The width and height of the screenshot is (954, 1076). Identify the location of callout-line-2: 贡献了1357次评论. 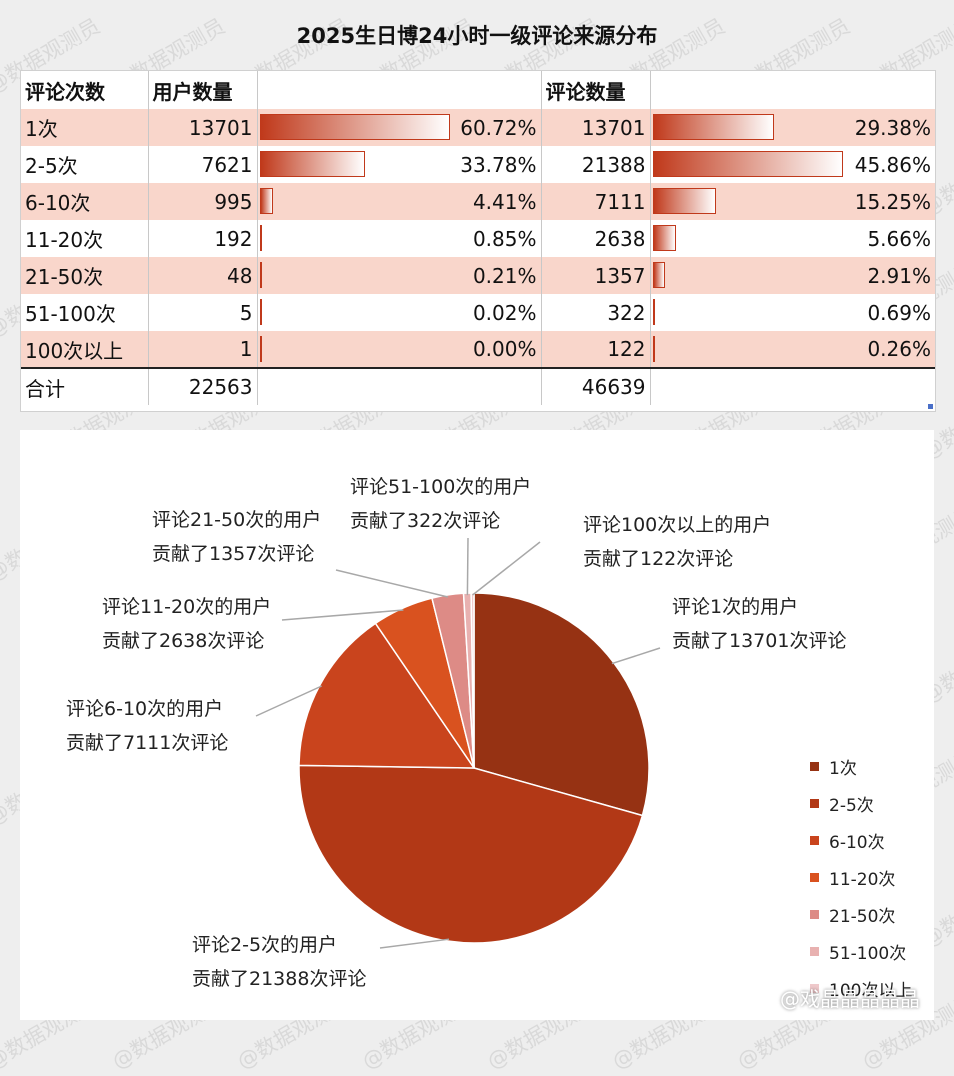
(233, 554).